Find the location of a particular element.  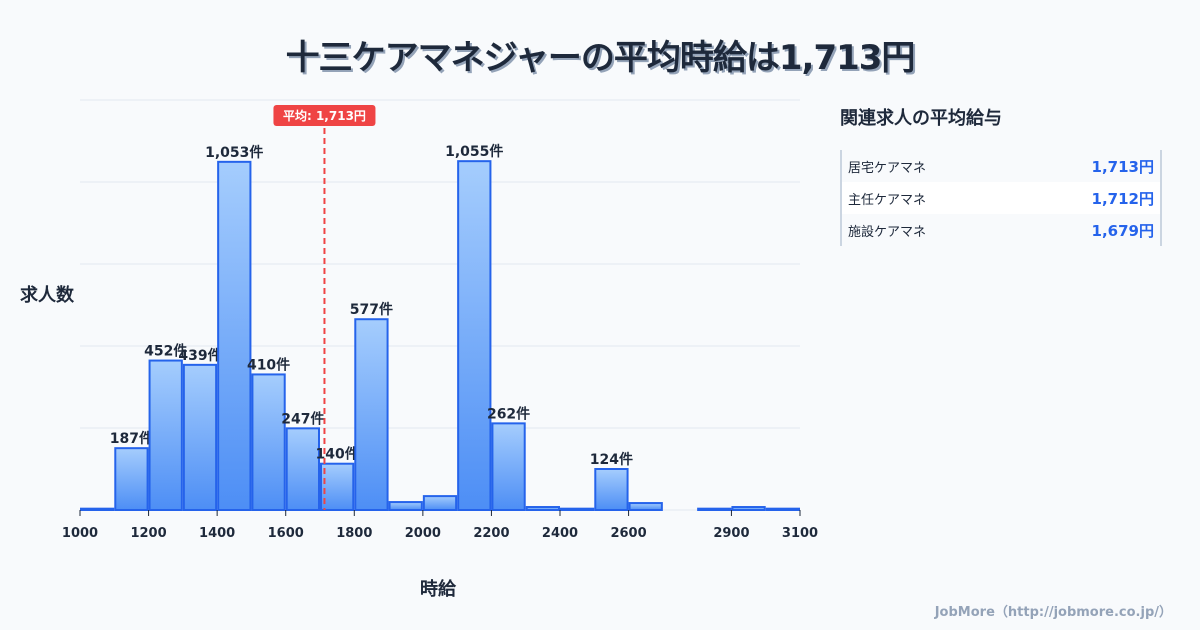

panel-title: 関連求人の平均給与 is located at coordinates (921, 118).